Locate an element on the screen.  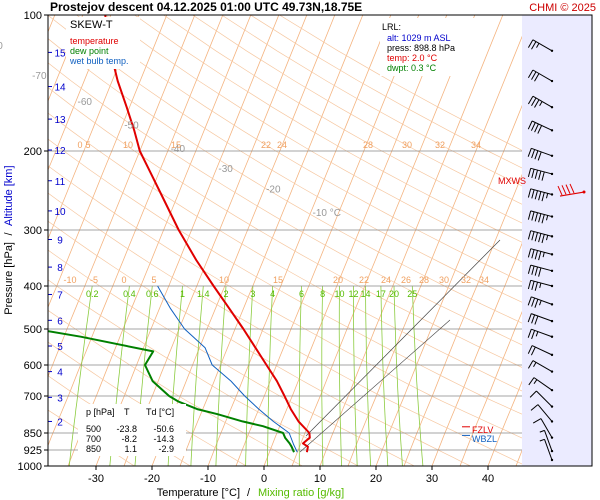
isotherm-label: 24 is located at coordinates (282, 145).